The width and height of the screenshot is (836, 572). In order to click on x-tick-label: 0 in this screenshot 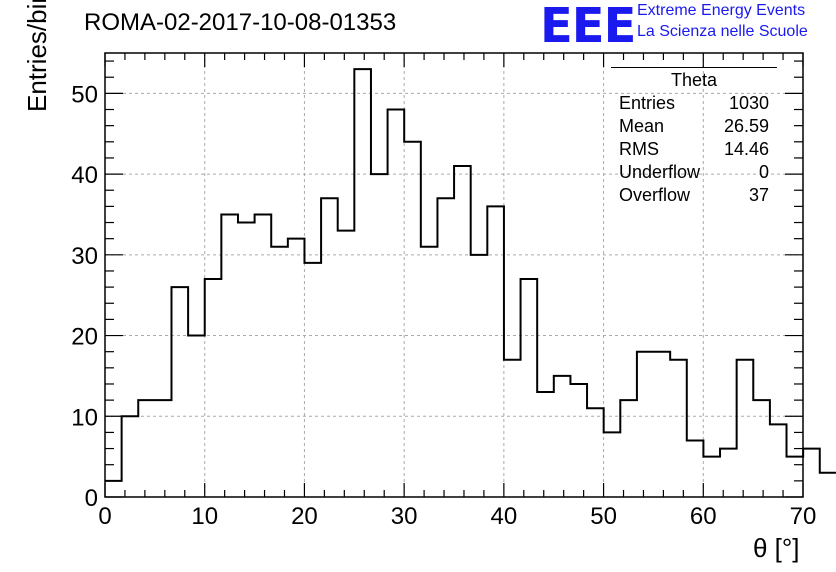, I will do `click(104, 516)`.